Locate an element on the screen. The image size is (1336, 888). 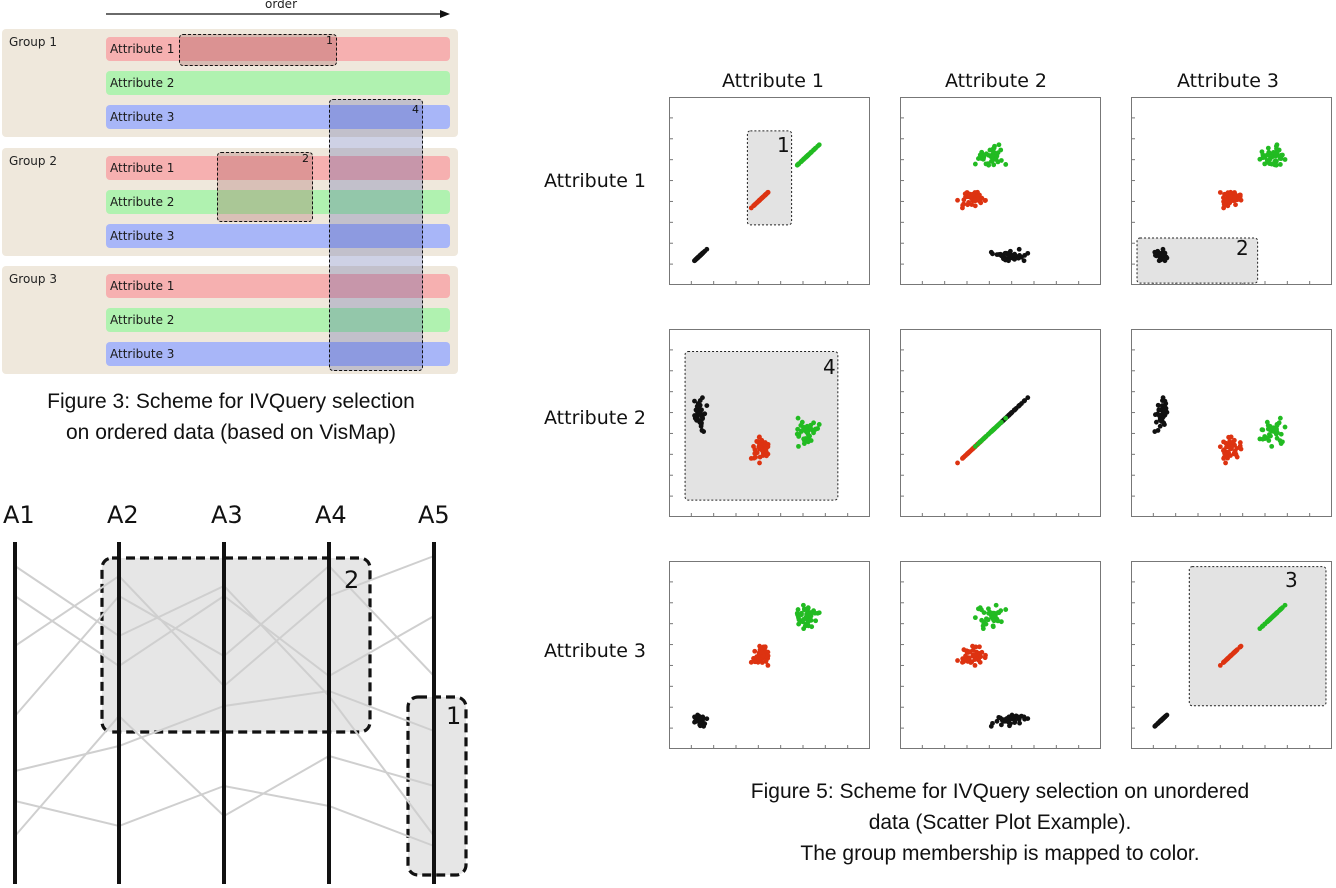
column-title-attribute-1: Attribute 1 is located at coordinates (773, 81).